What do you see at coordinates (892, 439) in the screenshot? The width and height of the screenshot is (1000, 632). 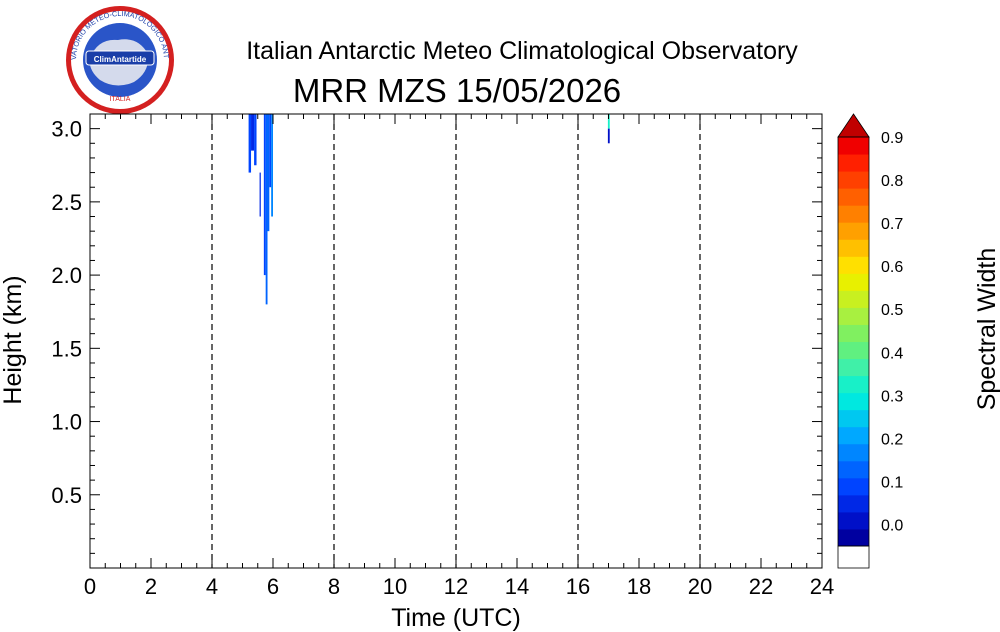 I see `colorbar-tick-label: 0.2` at bounding box center [892, 439].